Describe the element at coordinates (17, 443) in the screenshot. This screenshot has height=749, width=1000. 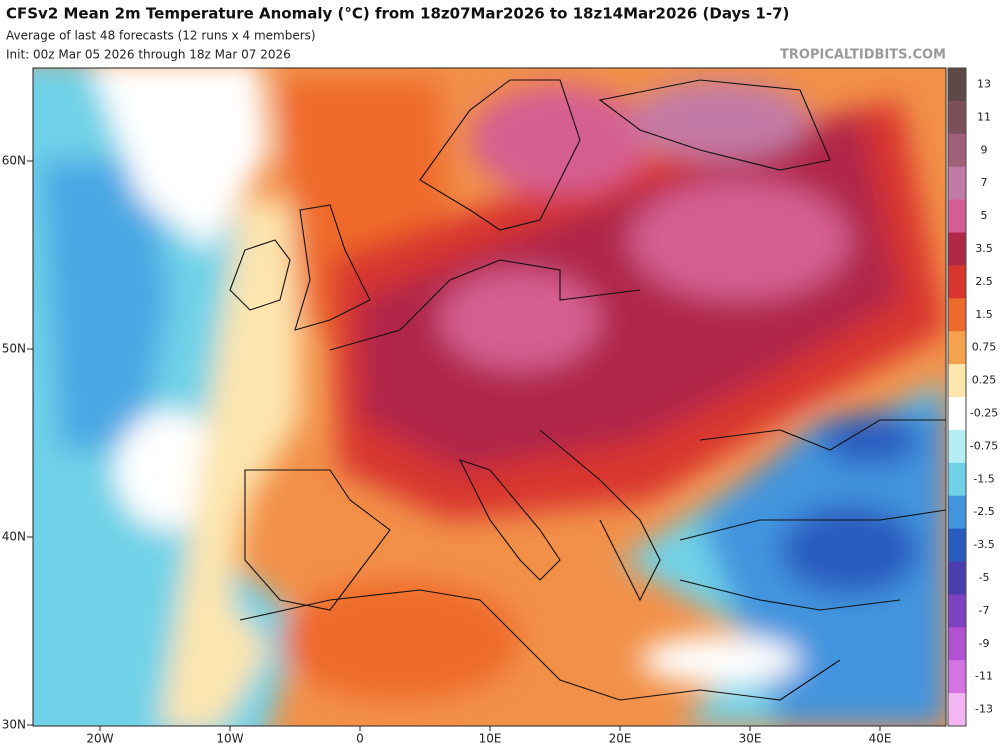
I see `lat-axis: 60N 50N 40N 30N` at that location.